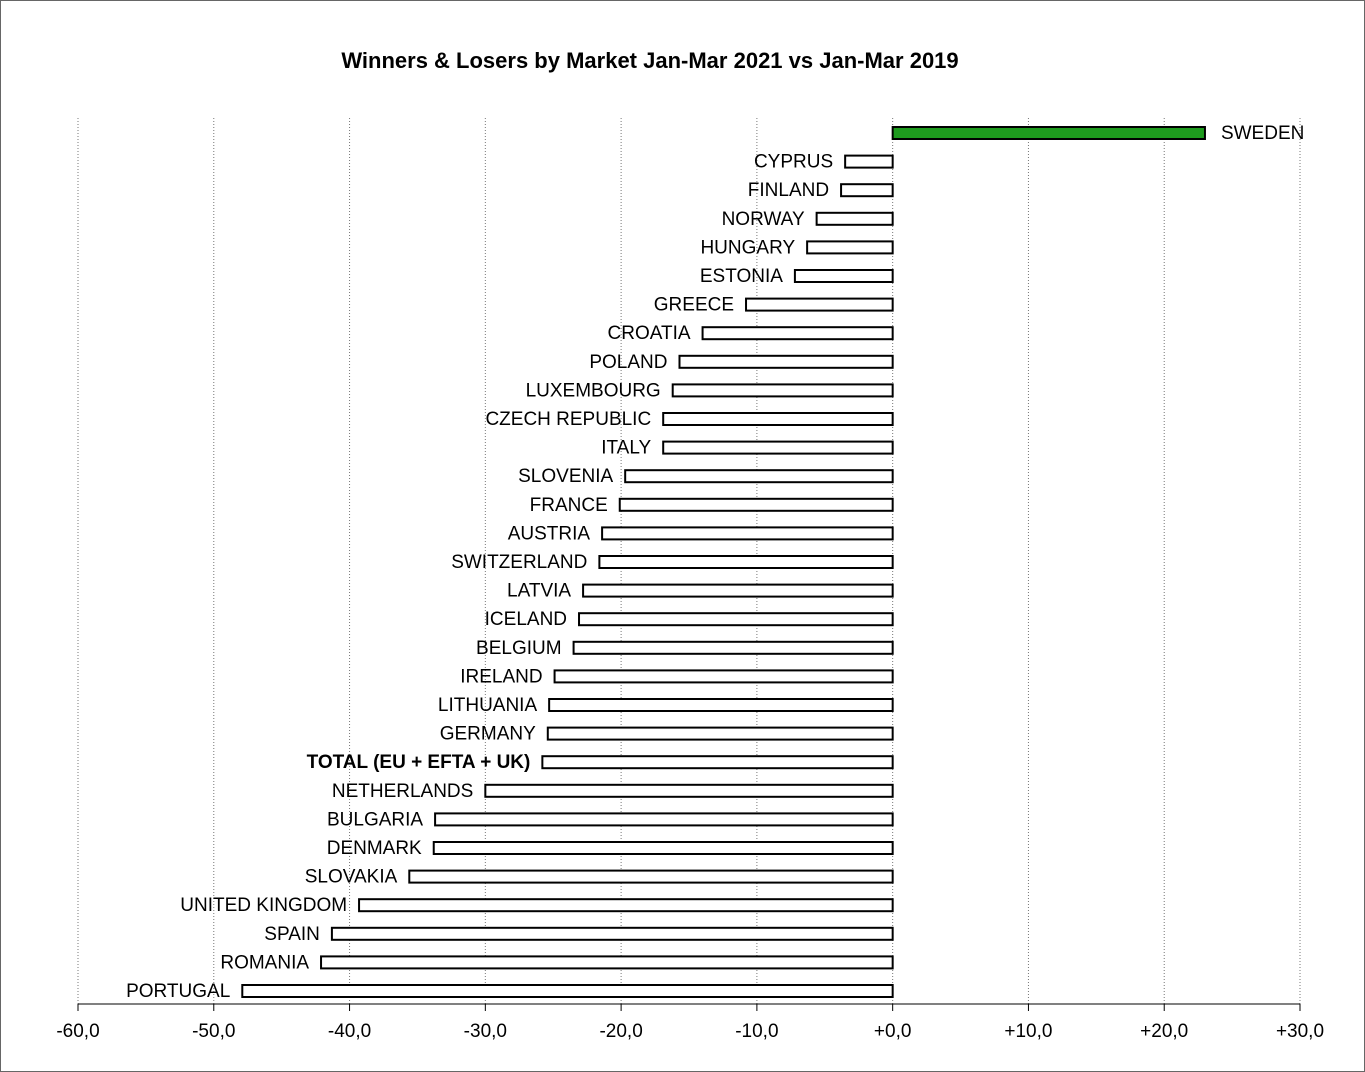 The height and width of the screenshot is (1072, 1365). I want to click on bar-label: FINLAND, so click(788, 190).